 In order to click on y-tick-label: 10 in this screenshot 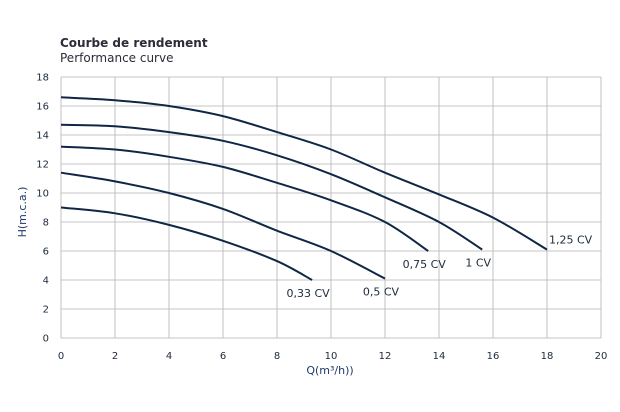, I will do `click(42, 194)`.